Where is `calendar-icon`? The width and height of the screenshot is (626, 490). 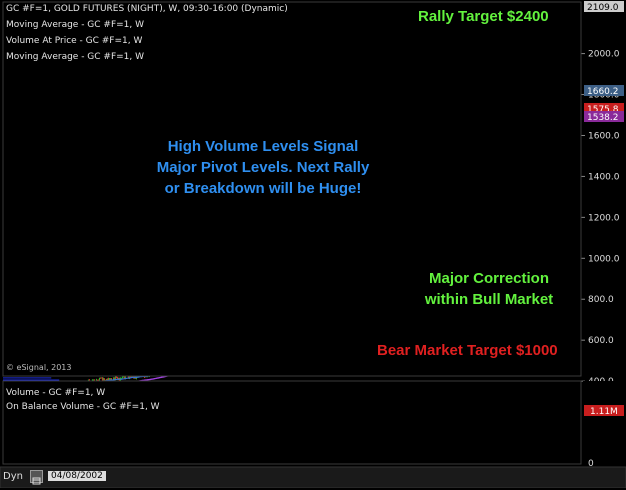 calendar-icon is located at coordinates (36, 476).